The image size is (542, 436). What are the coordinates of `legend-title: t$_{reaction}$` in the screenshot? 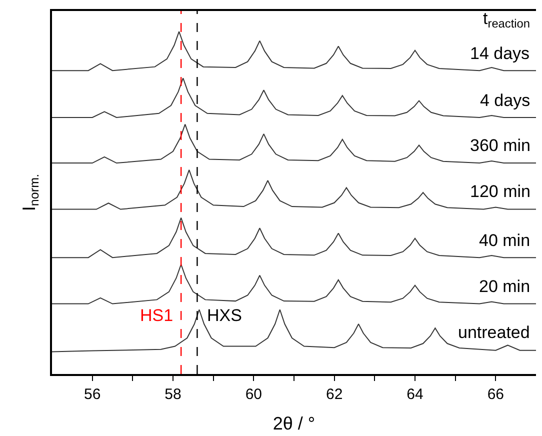 It's located at (506, 20).